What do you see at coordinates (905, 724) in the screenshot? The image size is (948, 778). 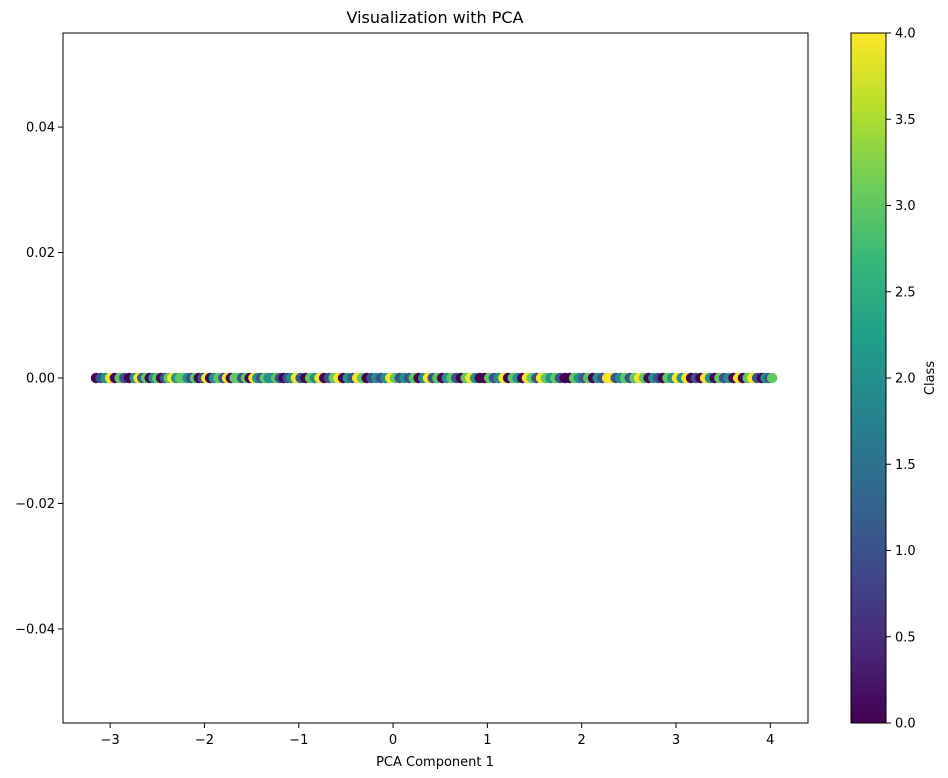 I see `colorbar-tick-label: 0.0` at bounding box center [905, 724].